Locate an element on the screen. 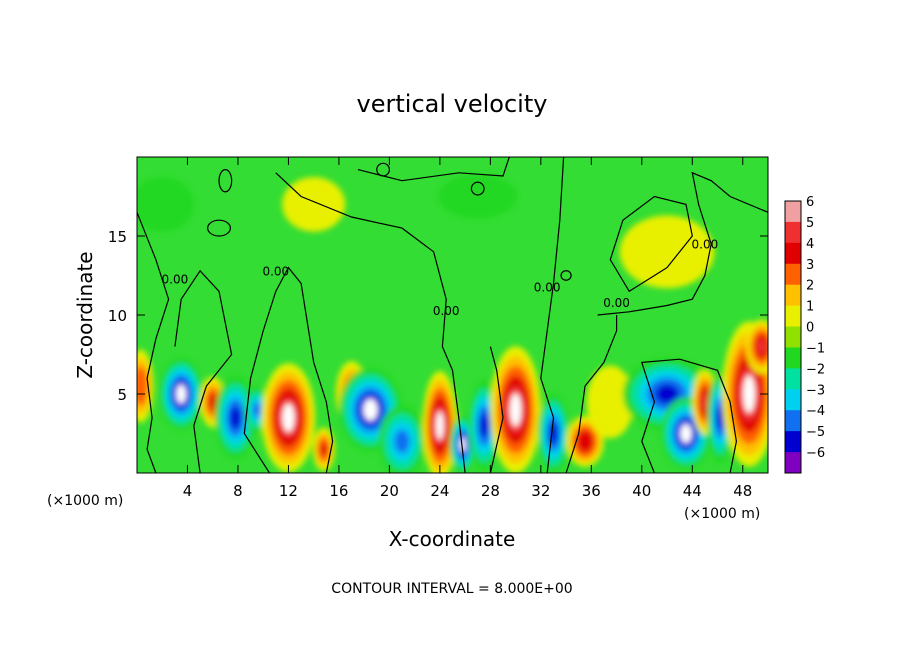  colorbar-tick-label: −6 is located at coordinates (815, 453).